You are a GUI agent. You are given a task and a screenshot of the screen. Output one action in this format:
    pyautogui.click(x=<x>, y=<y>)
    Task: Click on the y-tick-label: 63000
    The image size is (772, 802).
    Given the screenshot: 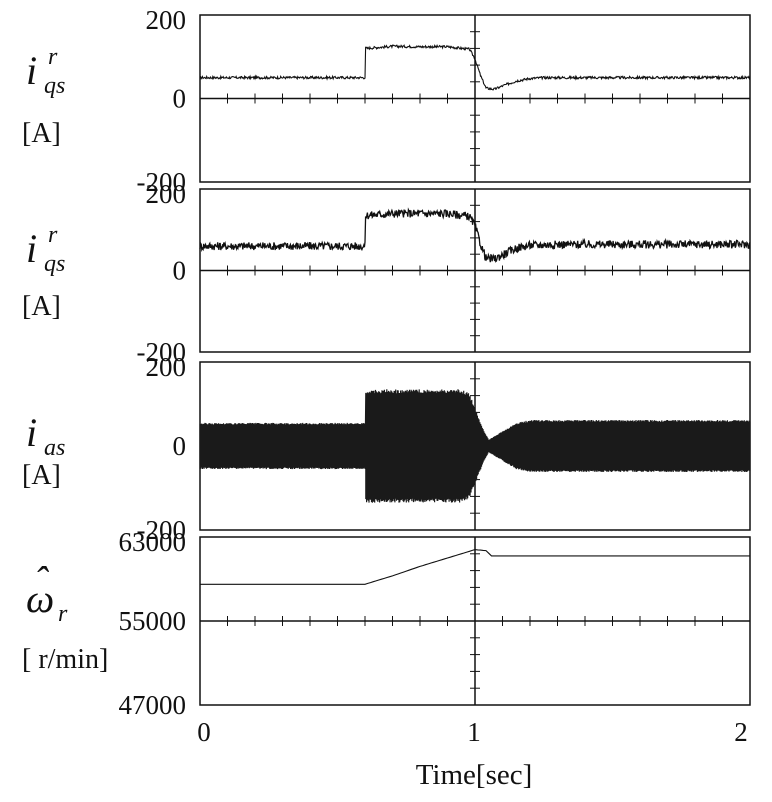 What is the action you would take?
    pyautogui.click(x=153, y=542)
    